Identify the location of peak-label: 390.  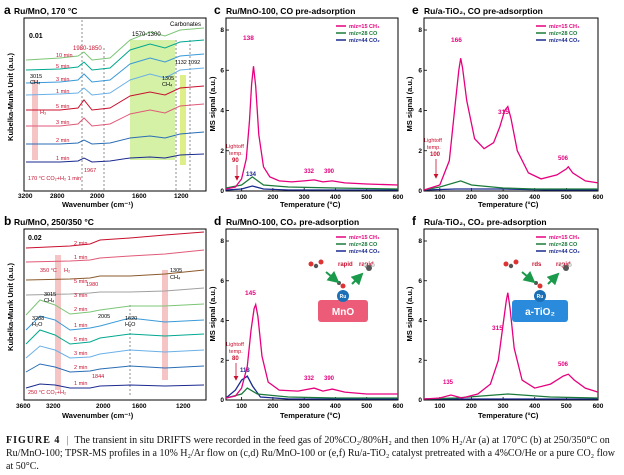
(329, 379).